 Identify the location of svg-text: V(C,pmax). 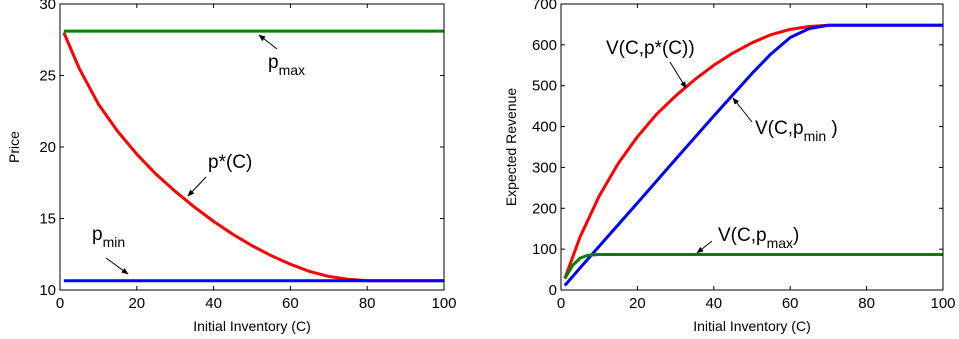
(758, 238).